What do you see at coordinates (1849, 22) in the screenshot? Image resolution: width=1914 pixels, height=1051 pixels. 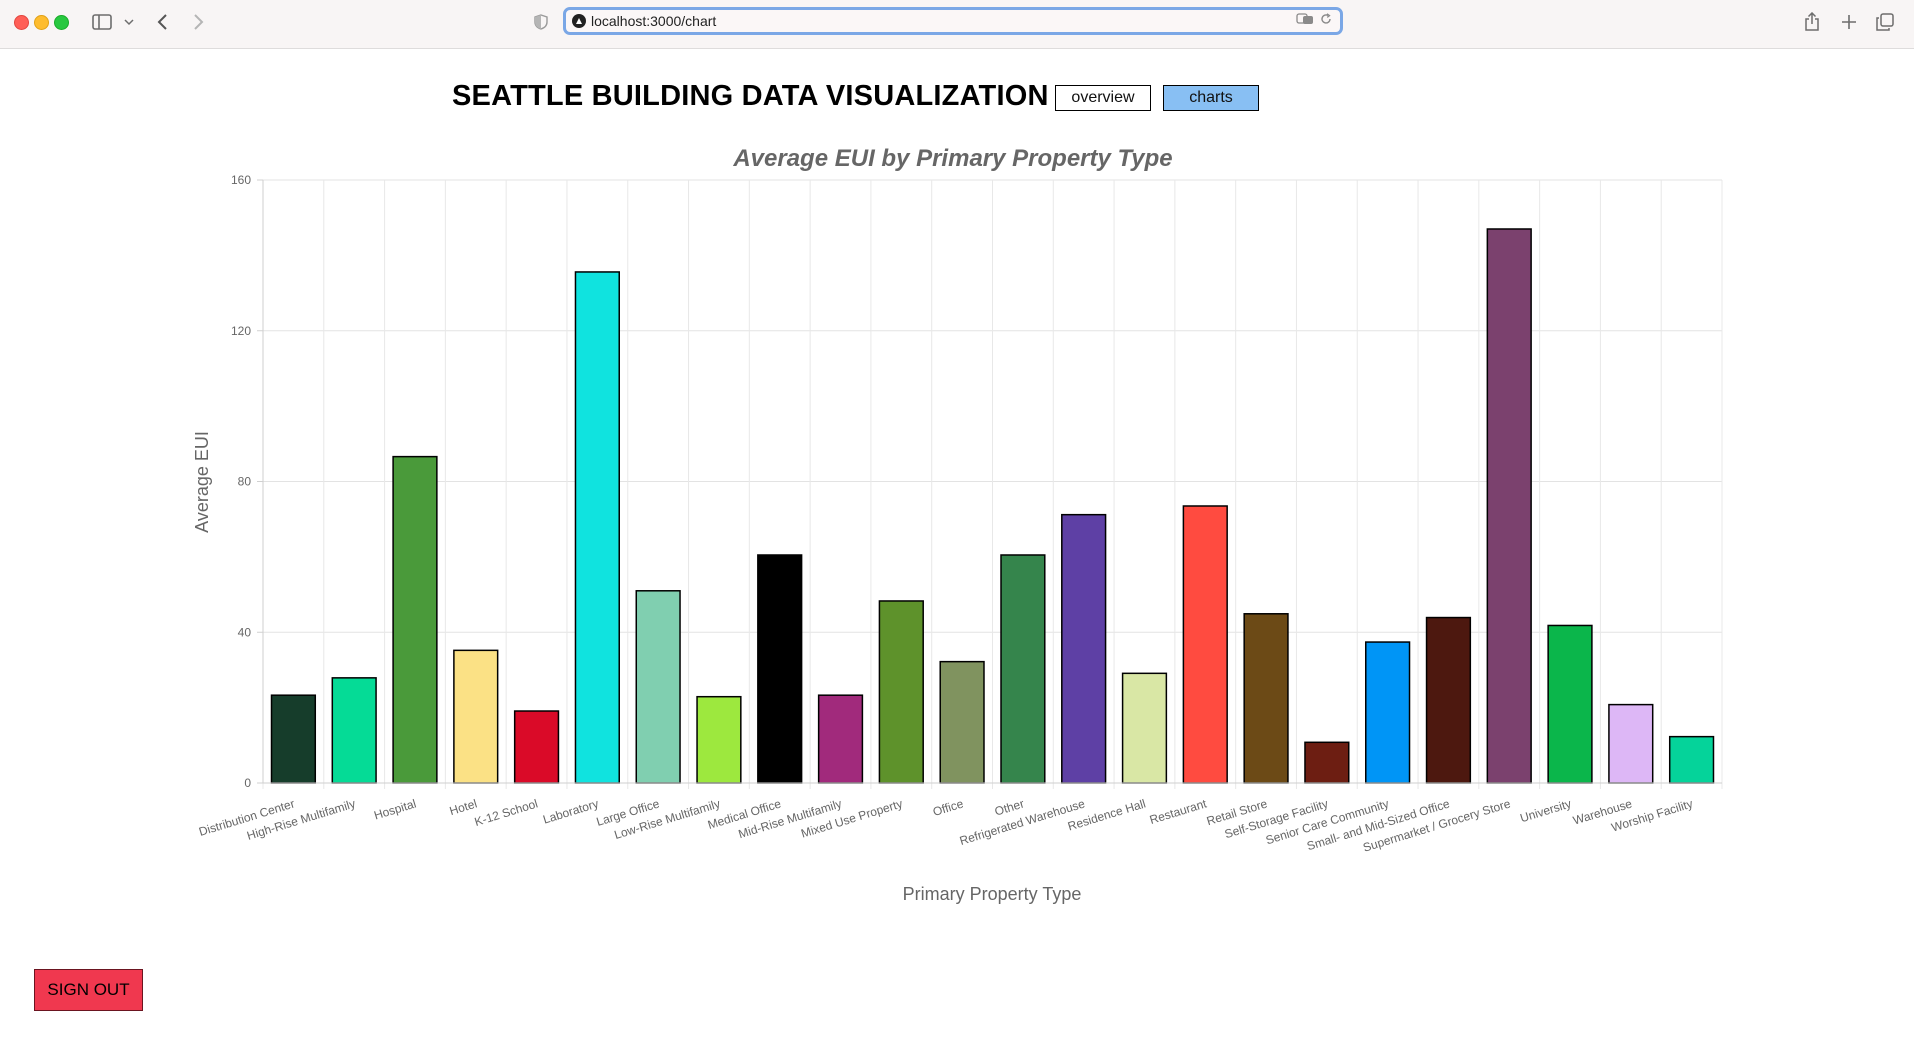 I see `new-tab-icon` at bounding box center [1849, 22].